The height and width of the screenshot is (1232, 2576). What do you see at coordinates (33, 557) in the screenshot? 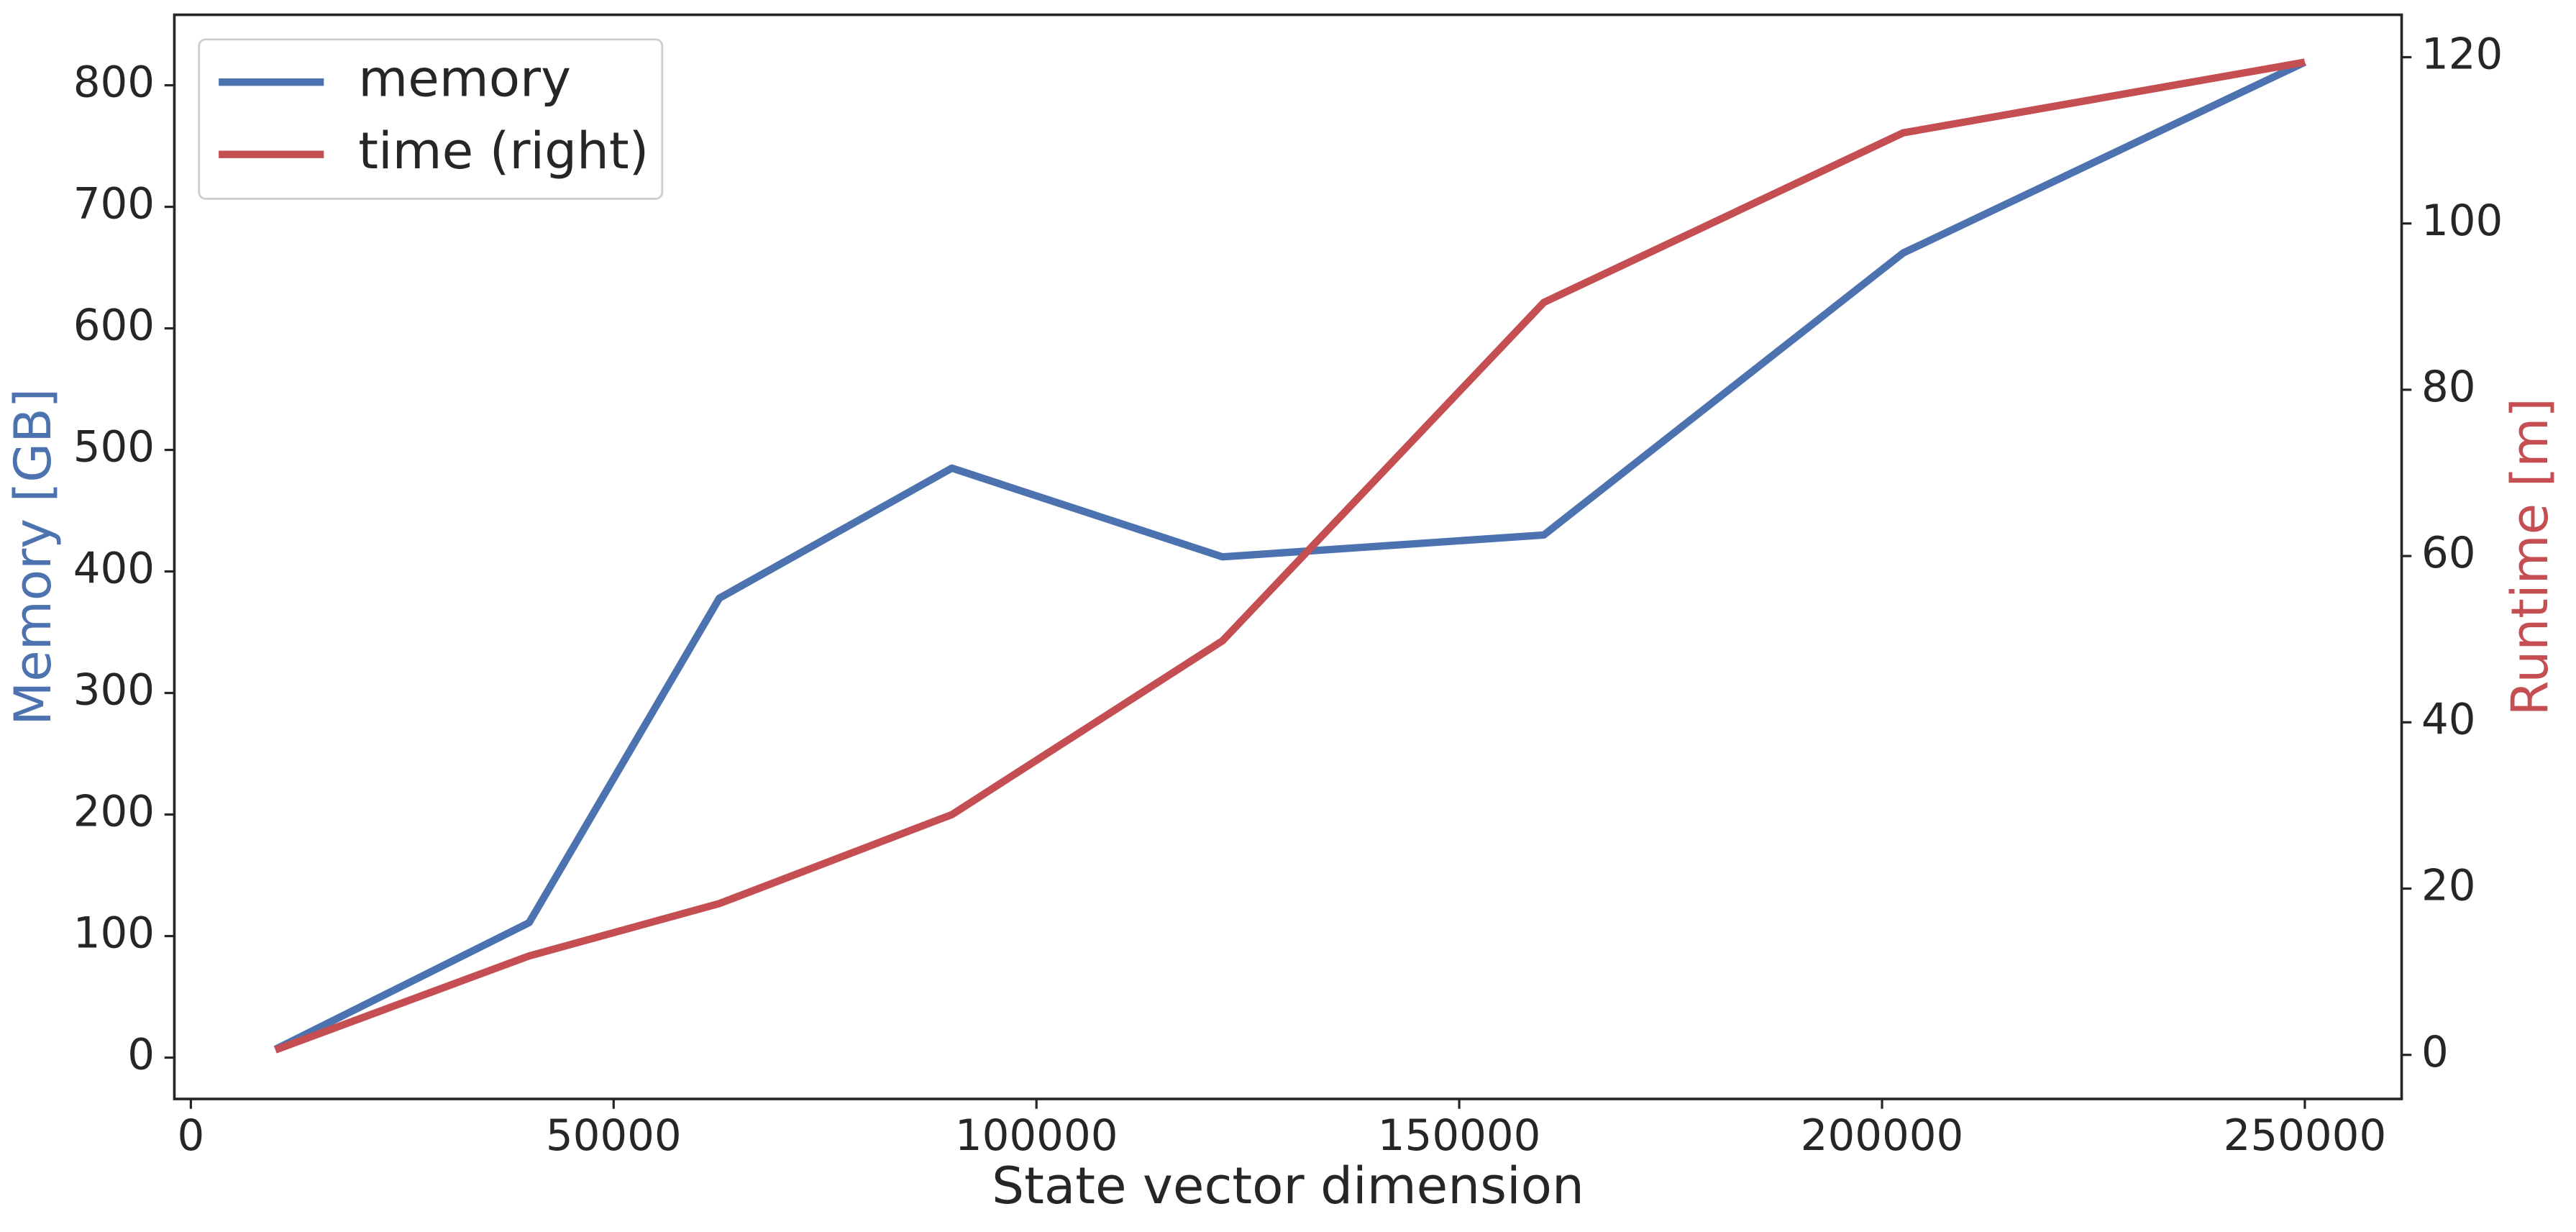
I see `y-axis-label: Memory [GB]` at bounding box center [33, 557].